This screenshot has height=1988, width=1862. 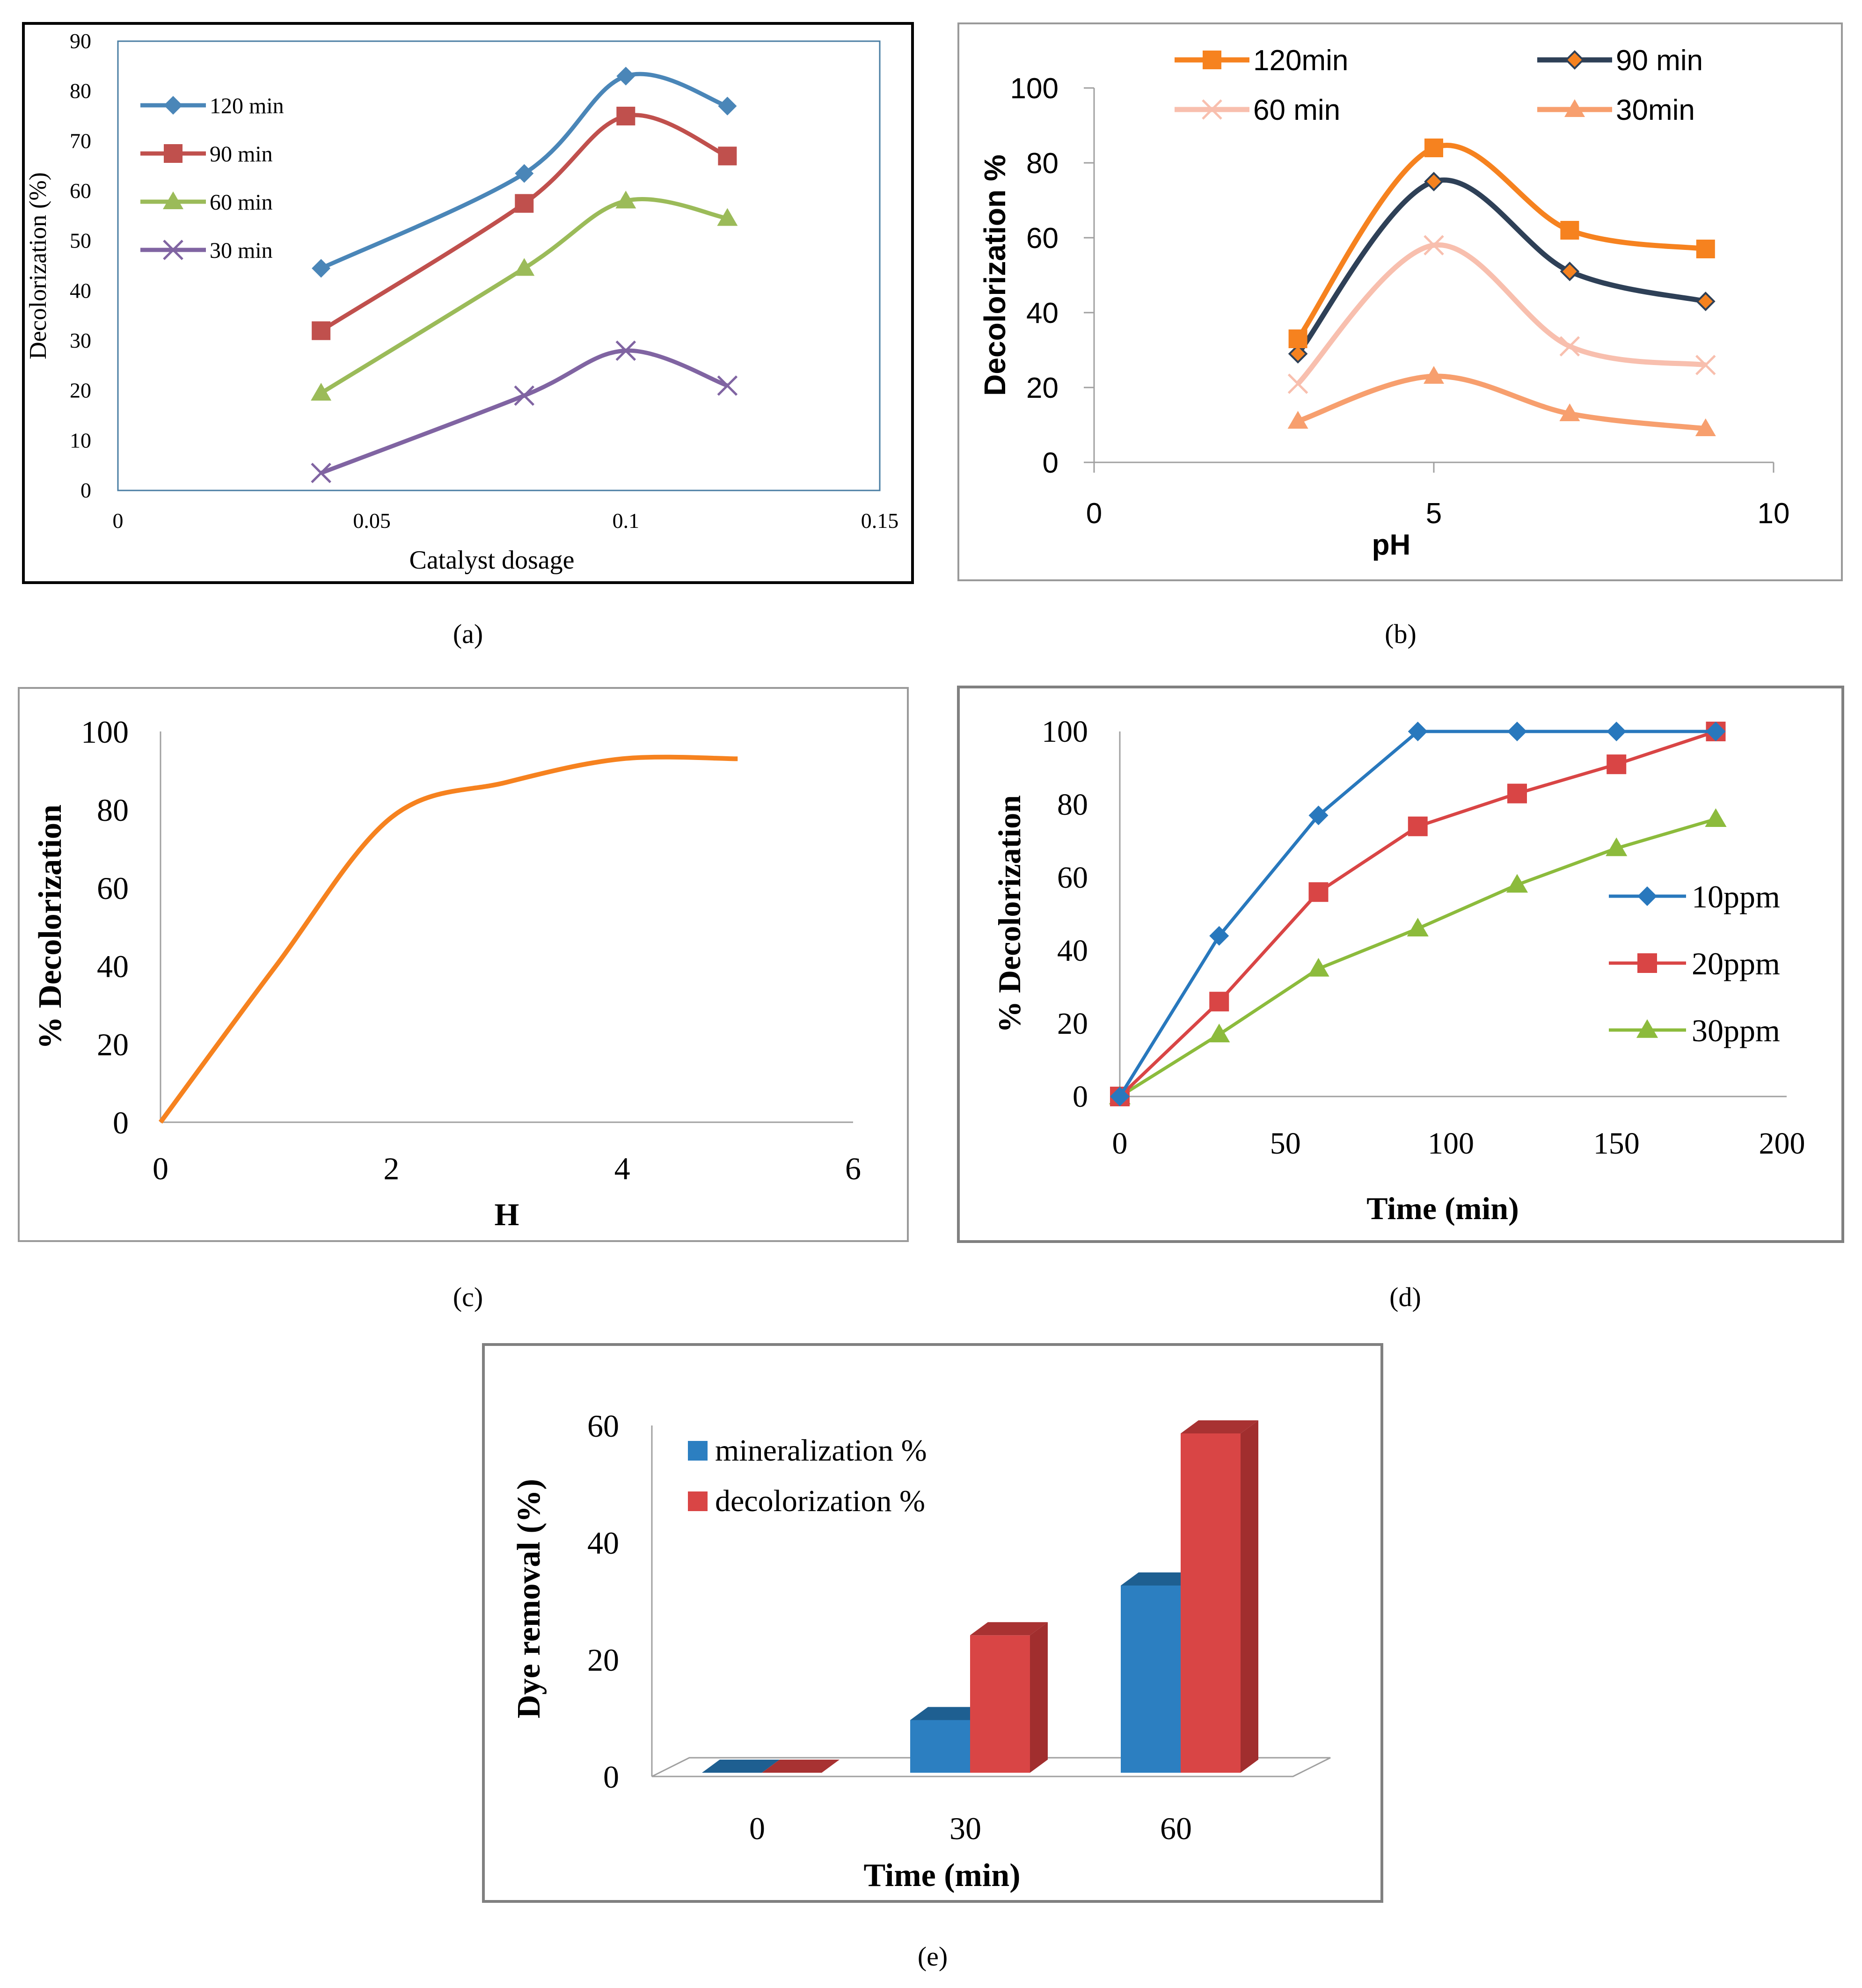 I want to click on chart-a-y-axis-title: Decolorization (%), so click(x=38, y=265).